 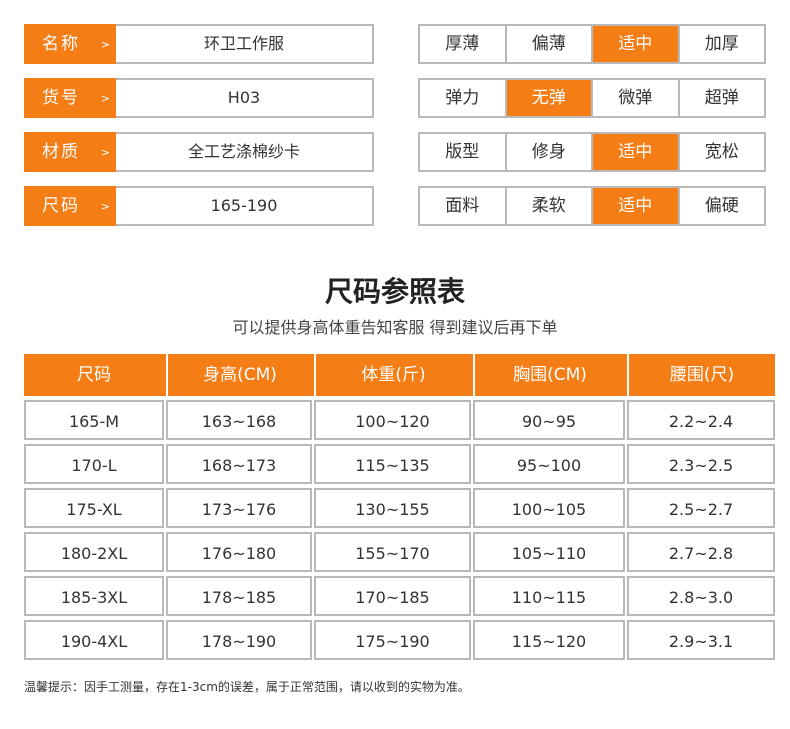 I want to click on option-cell: 加厚, so click(x=721, y=44).